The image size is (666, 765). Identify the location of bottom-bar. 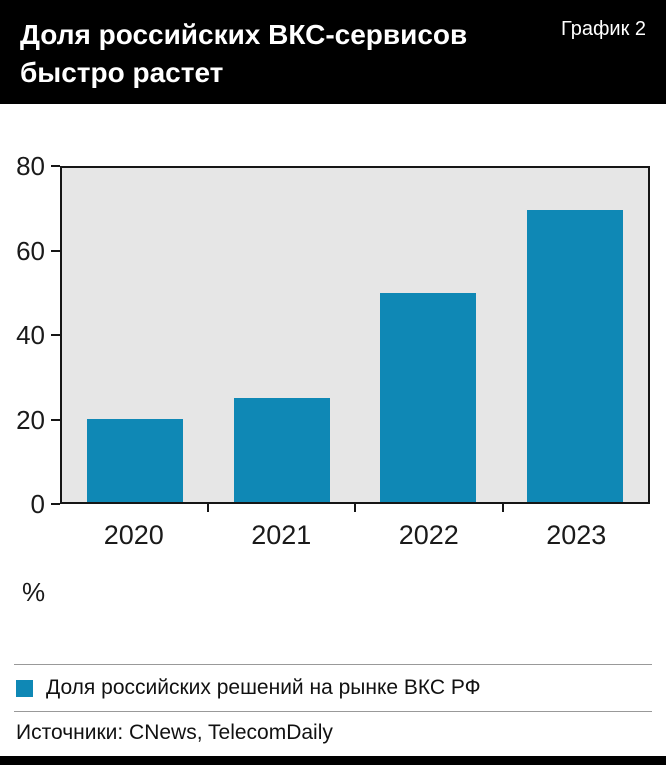
(333, 760).